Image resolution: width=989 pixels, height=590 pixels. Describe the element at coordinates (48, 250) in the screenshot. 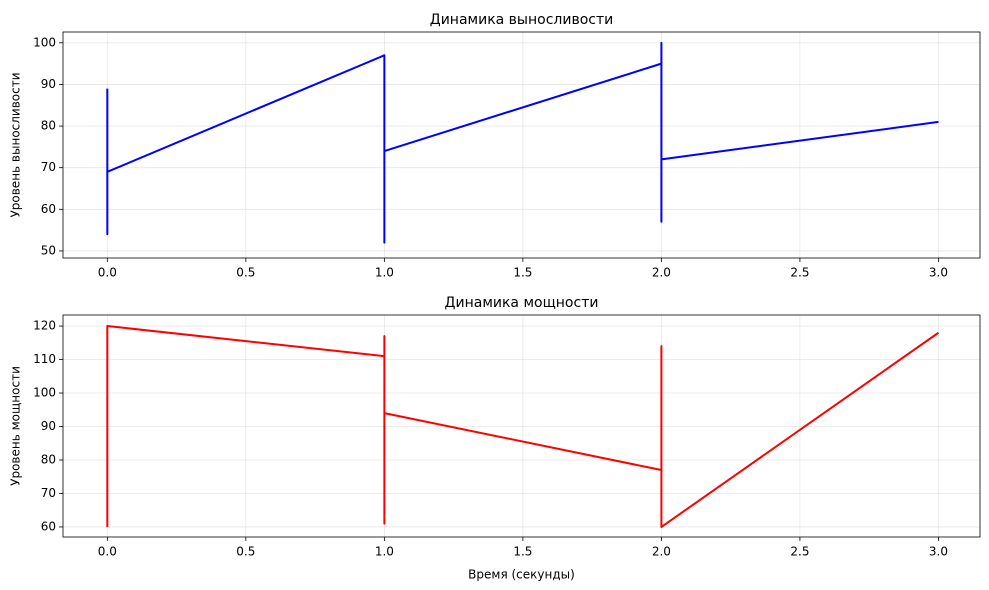

I see `y-tick-label: 50` at that location.